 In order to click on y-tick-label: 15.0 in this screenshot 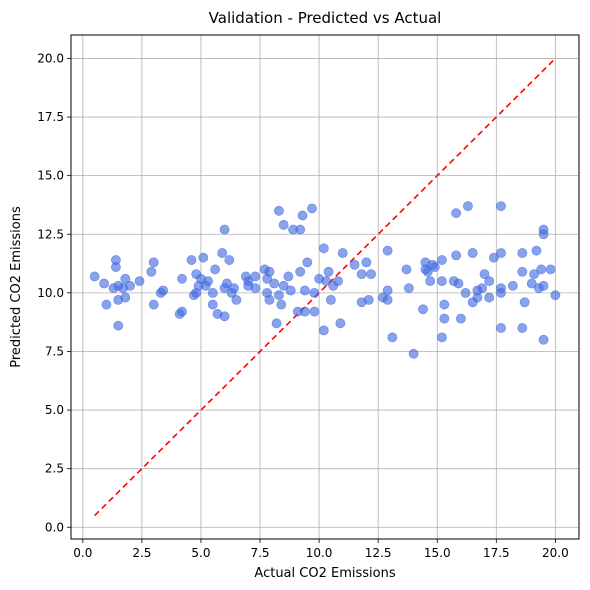, I will do `click(50, 176)`.